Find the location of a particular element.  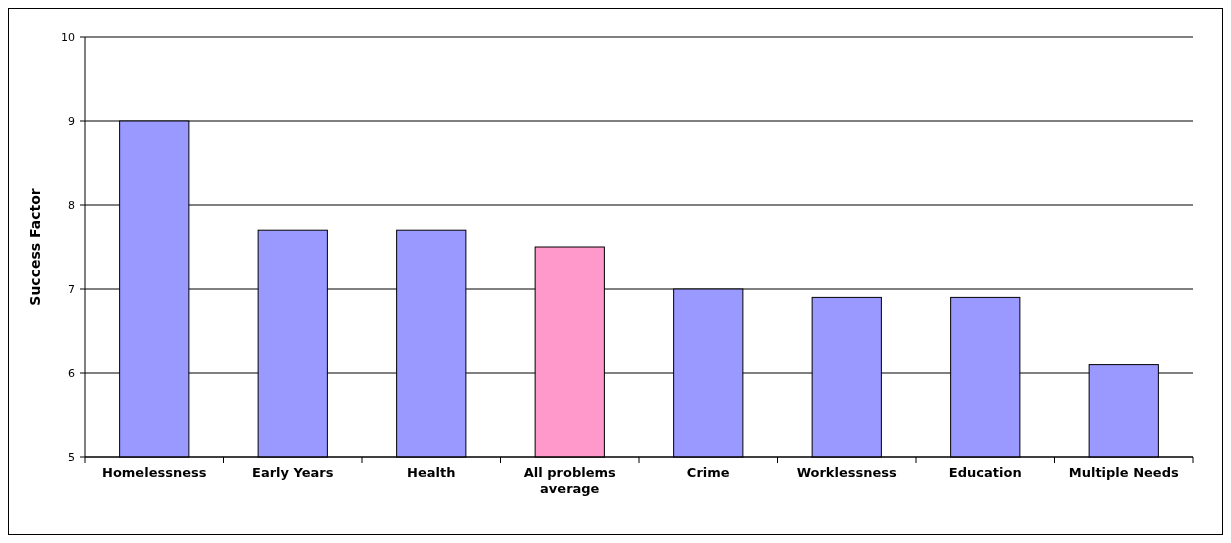

y-tick-label: 8 is located at coordinates (71, 205).